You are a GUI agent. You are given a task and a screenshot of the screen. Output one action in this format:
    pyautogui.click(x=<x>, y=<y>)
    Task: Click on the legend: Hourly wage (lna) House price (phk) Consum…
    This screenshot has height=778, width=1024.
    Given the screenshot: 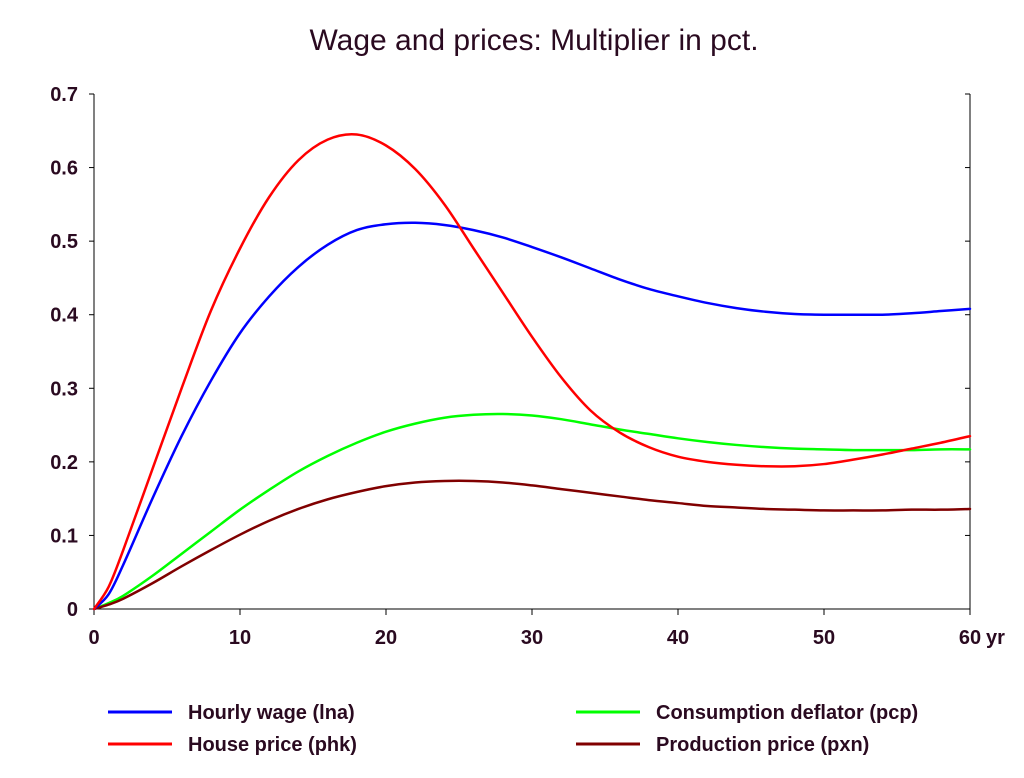 What is the action you would take?
    pyautogui.click(x=513, y=729)
    